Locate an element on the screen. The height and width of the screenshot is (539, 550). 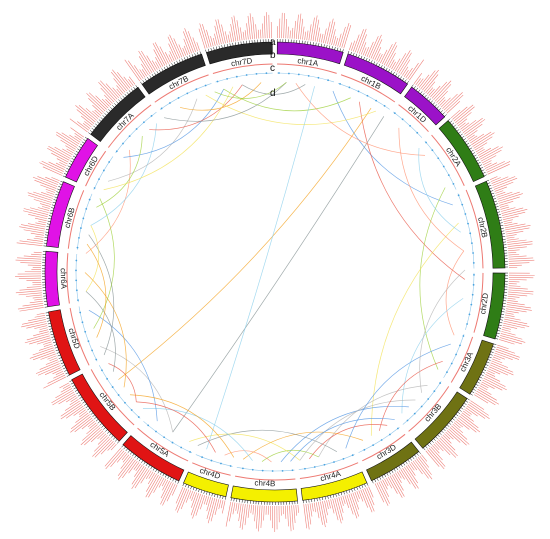
chromosome-band-chr3b is located at coordinates (441, 420).